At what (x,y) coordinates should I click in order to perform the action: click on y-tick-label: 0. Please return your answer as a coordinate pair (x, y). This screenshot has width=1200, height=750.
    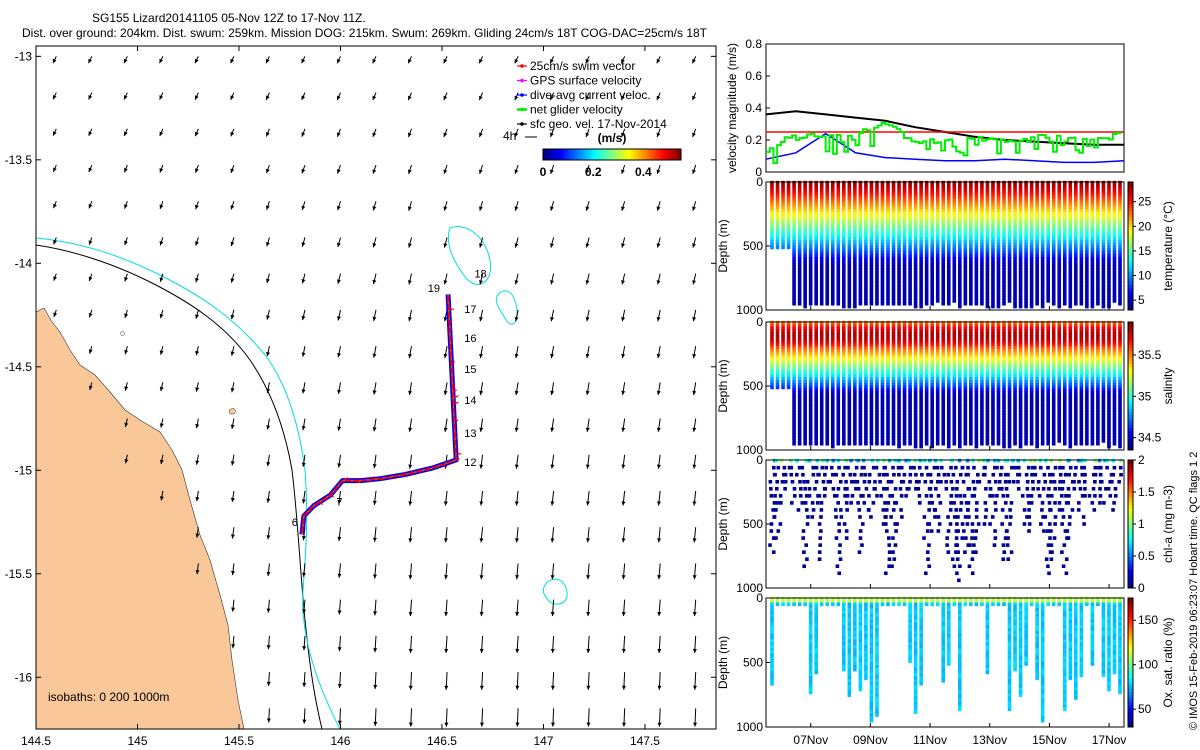
    Looking at the image, I should click on (759, 182).